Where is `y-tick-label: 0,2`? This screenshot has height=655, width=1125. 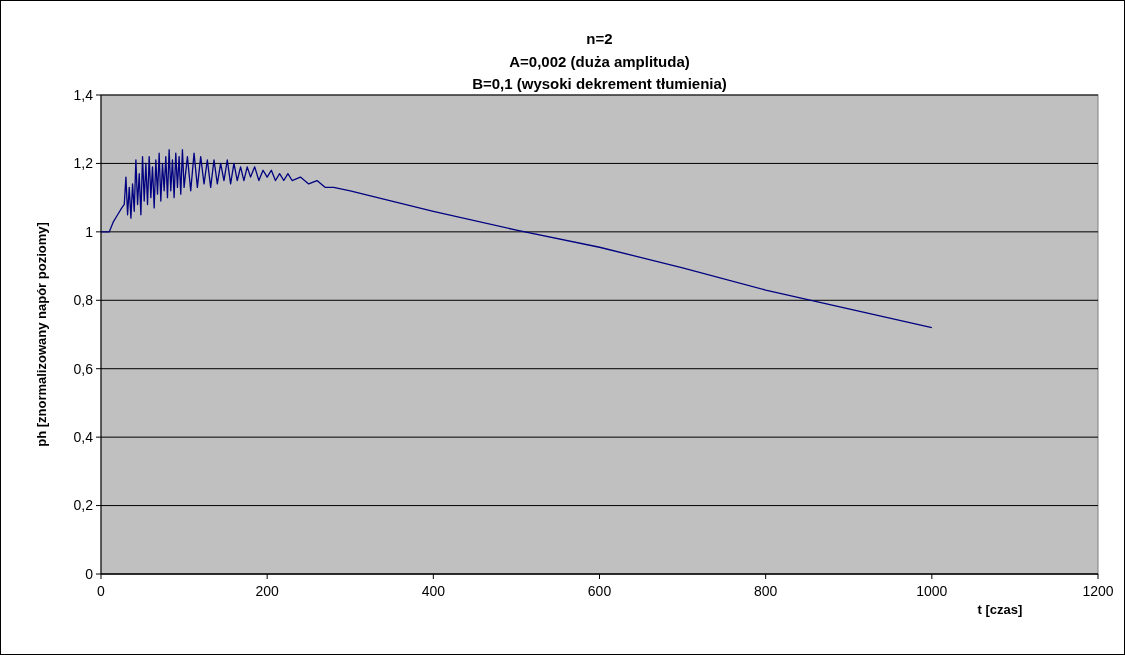 y-tick-label: 0,2 is located at coordinates (83, 505).